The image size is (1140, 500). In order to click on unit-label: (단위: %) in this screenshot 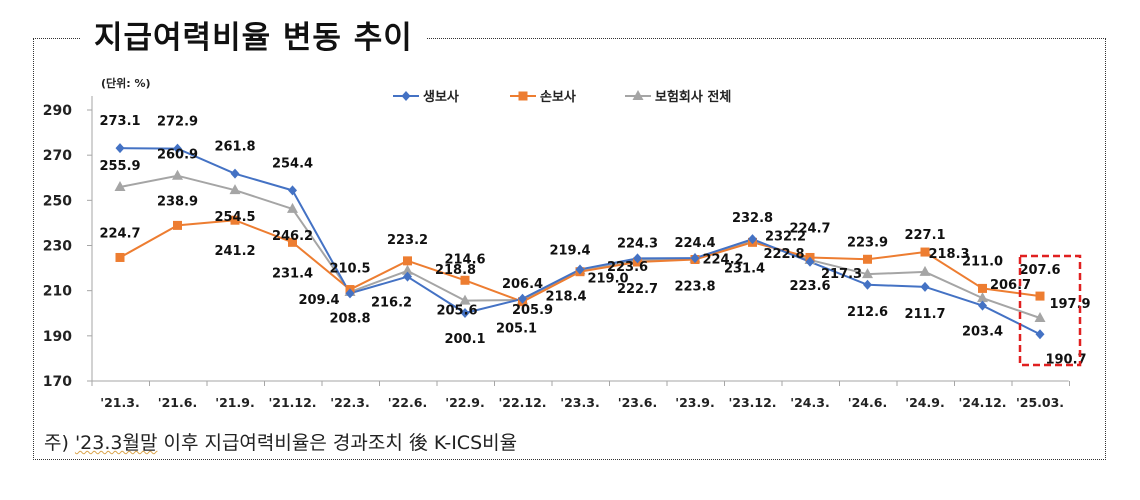, I will do `click(126, 83)`.